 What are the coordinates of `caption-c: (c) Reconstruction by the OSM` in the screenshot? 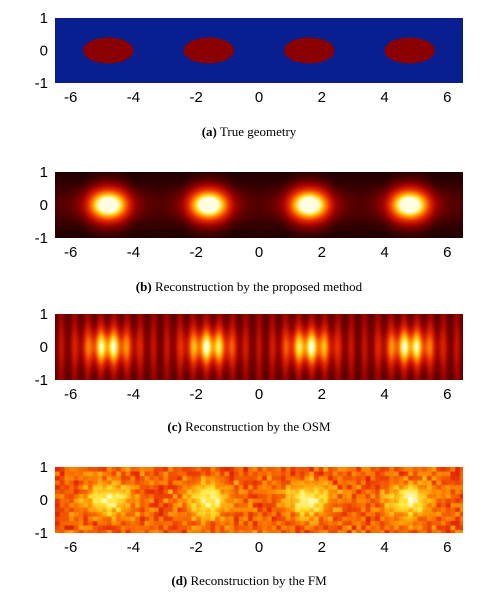 It's located at (249, 426).